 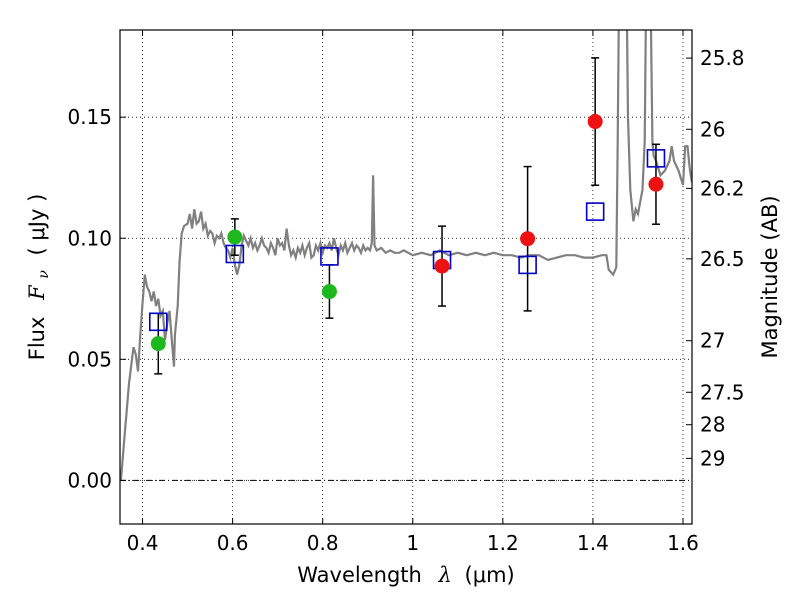 I want to click on y2-axis-ticks: 25.8 26 26.2 26.5 27 27.5 28 29, so click(x=715, y=258).